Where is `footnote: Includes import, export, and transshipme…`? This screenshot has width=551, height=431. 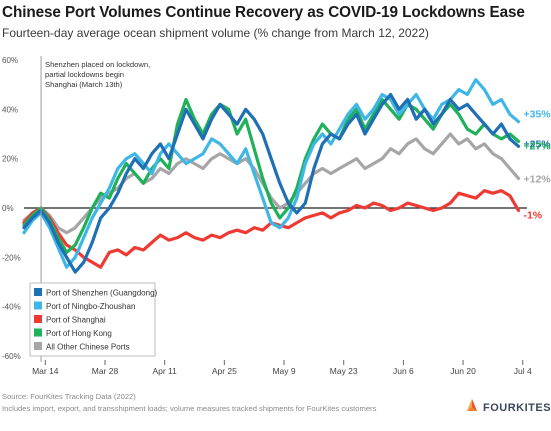
footnote: Includes import, export, and transshipme… is located at coordinates (189, 408).